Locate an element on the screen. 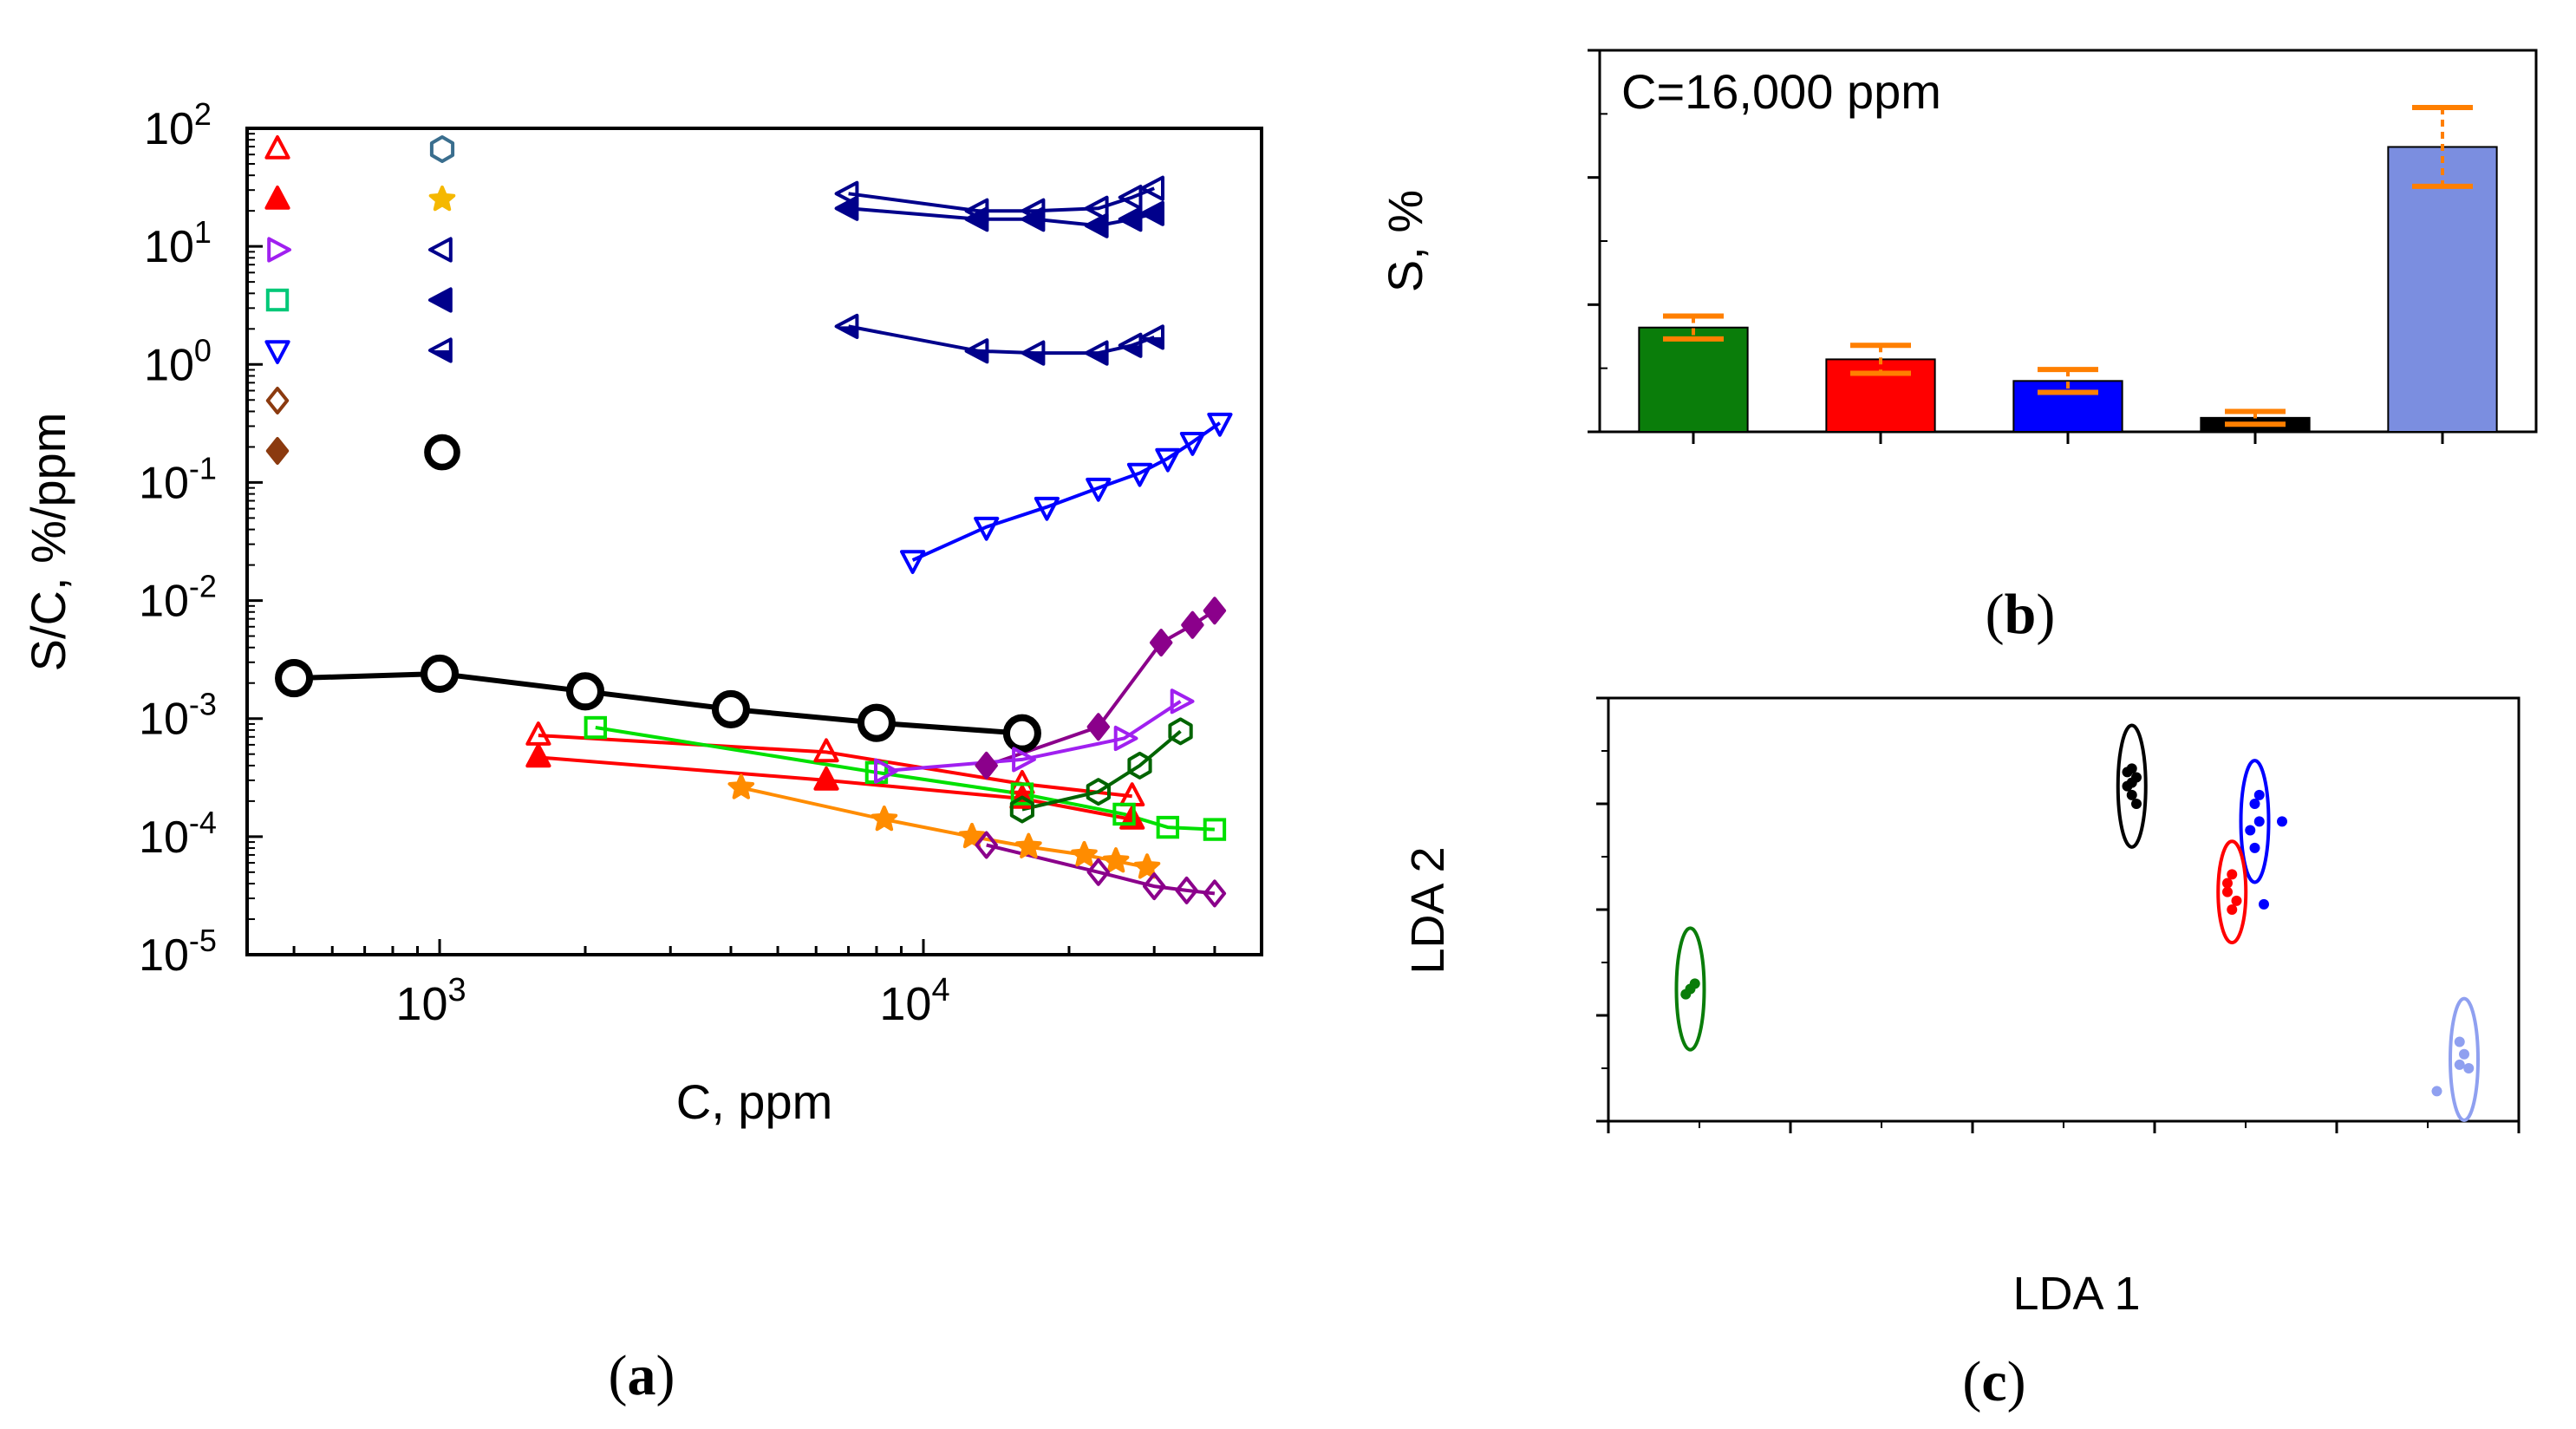 This screenshot has width=2576, height=1429. panel-c-xlabel: LDA 1 is located at coordinates (2076, 1294).